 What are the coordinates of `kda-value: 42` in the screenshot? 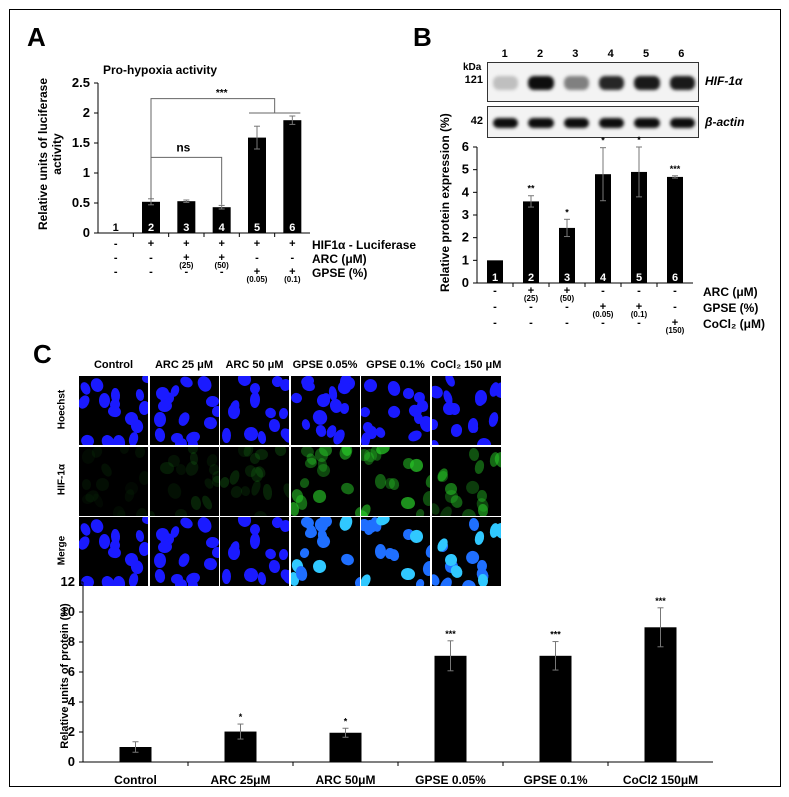 It's located at (476, 121).